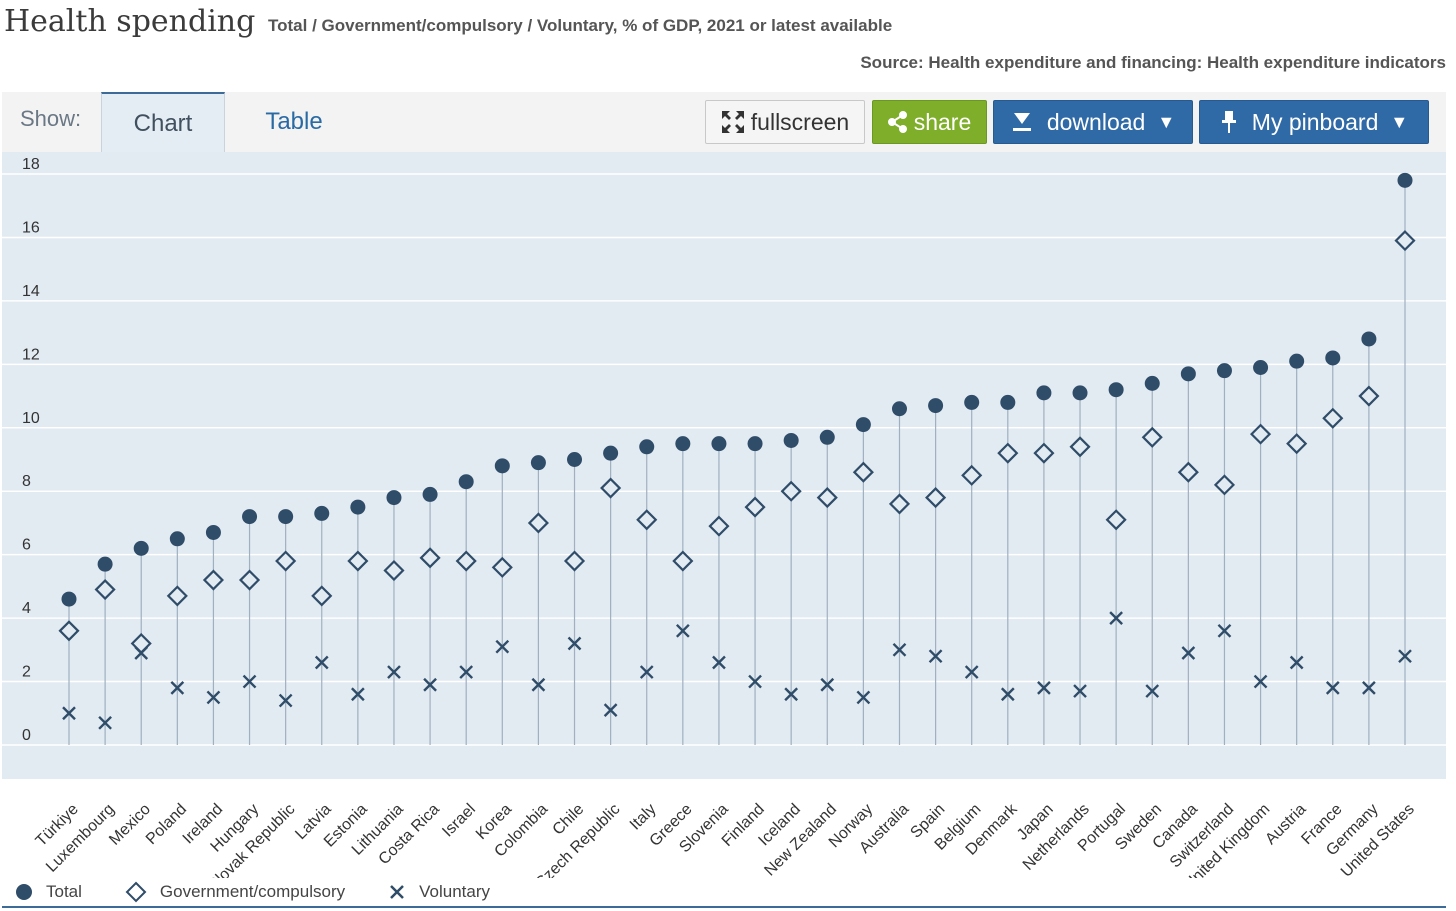 The image size is (1456, 911). I want to click on pinboard-button: My pinboard ▼, so click(1314, 122).